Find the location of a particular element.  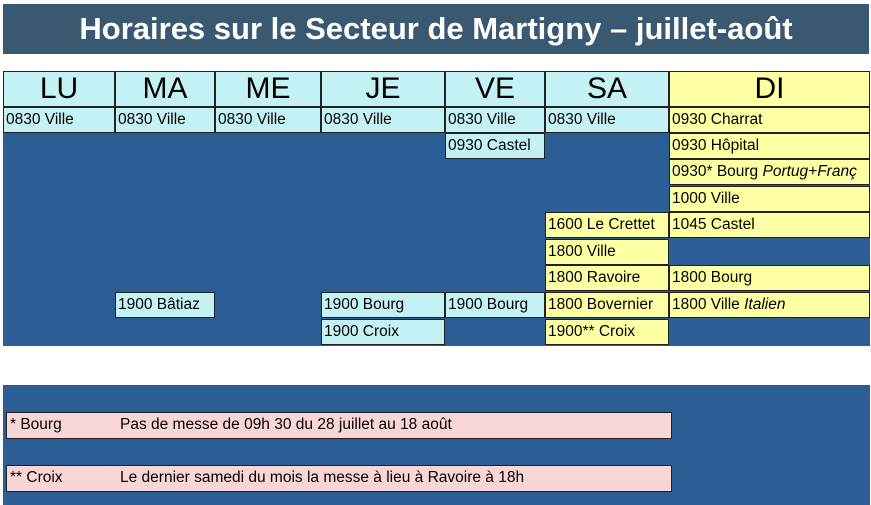

day-header-sa: SA is located at coordinates (607, 89).